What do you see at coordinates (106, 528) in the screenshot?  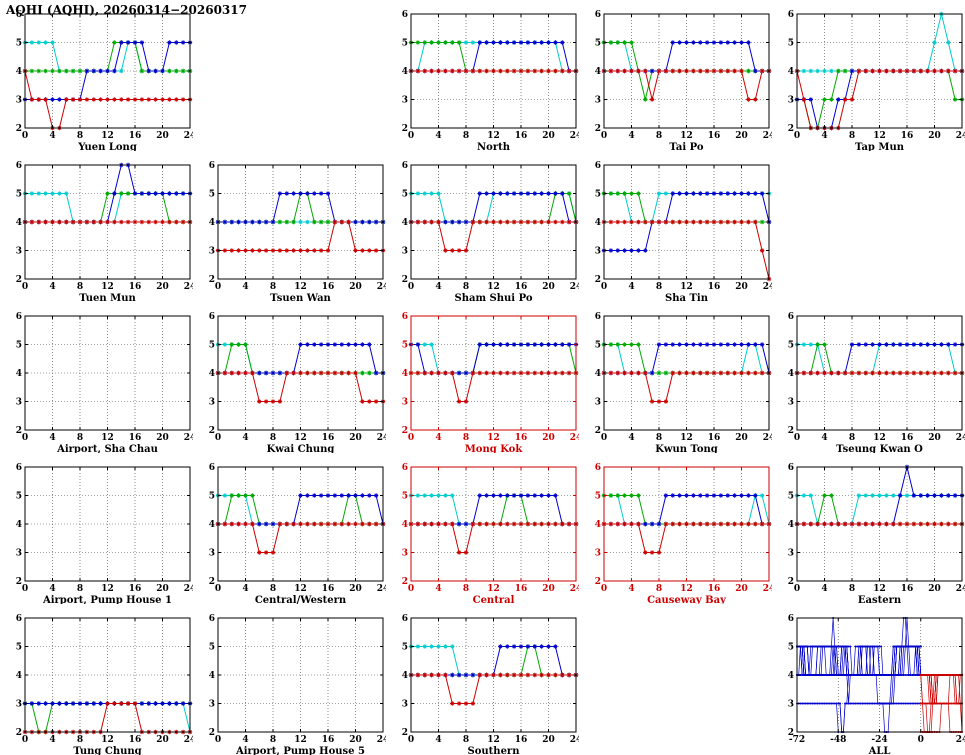 I see `tick-labels-airport-pump-house-1: 2 3 4 5 6 0 4 8 12 16 20 24` at bounding box center [106, 528].